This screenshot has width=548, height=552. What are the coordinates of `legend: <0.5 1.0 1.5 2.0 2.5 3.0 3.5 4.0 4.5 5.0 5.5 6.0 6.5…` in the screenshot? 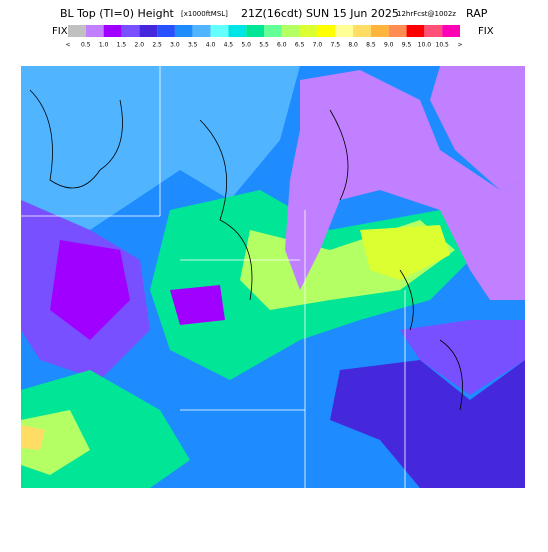 It's located at (264, 37).